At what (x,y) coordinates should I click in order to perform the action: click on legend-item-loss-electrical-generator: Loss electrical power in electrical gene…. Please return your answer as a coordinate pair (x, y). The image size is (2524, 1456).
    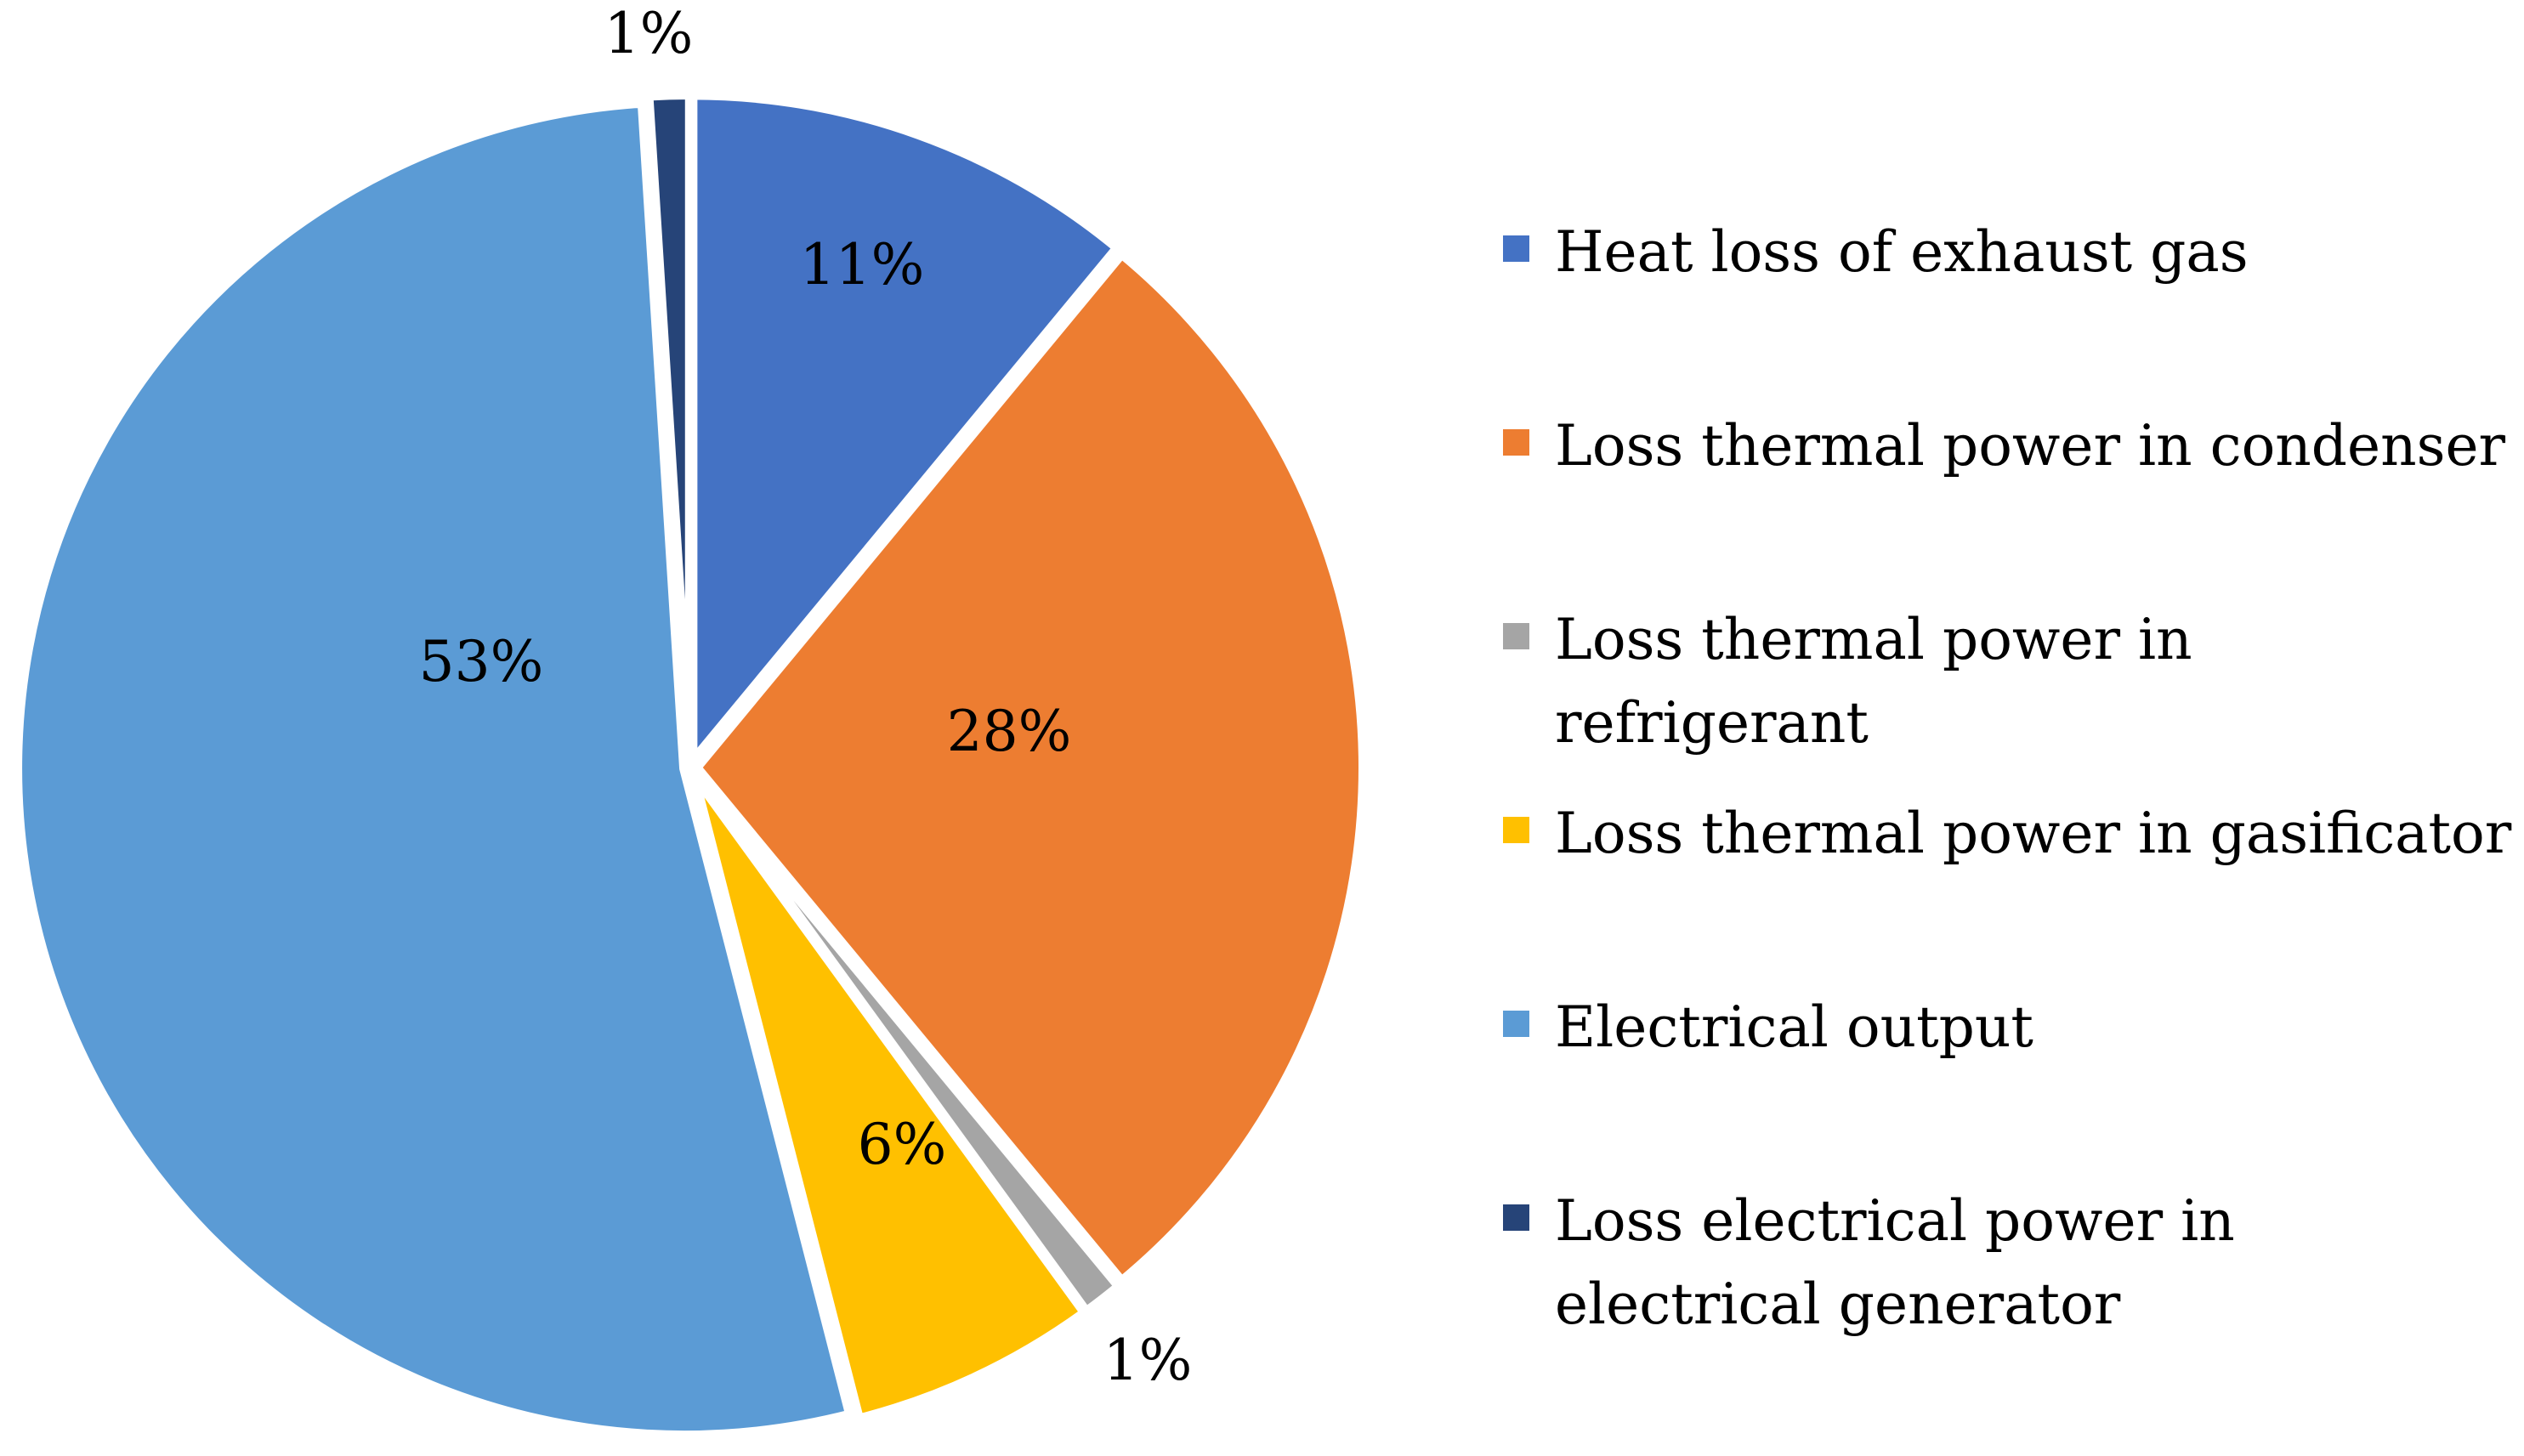
    Looking at the image, I should click on (2009, 1277).